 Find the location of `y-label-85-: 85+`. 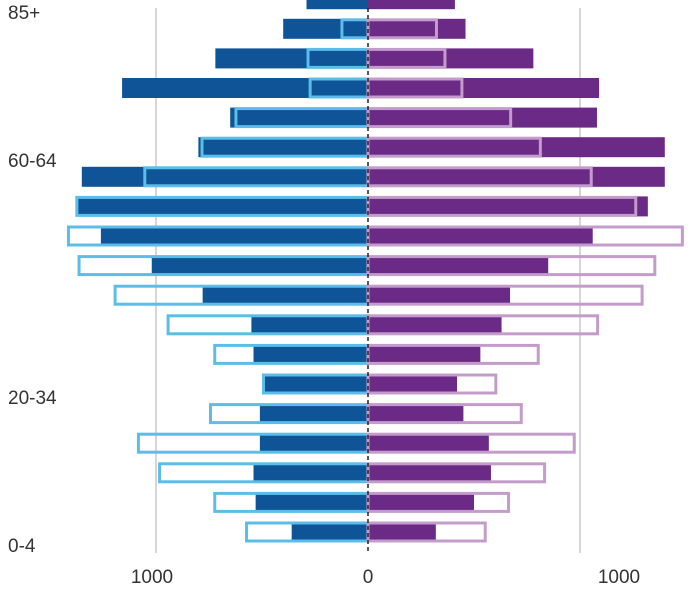

y-label-85-: 85+ is located at coordinates (24, 13).